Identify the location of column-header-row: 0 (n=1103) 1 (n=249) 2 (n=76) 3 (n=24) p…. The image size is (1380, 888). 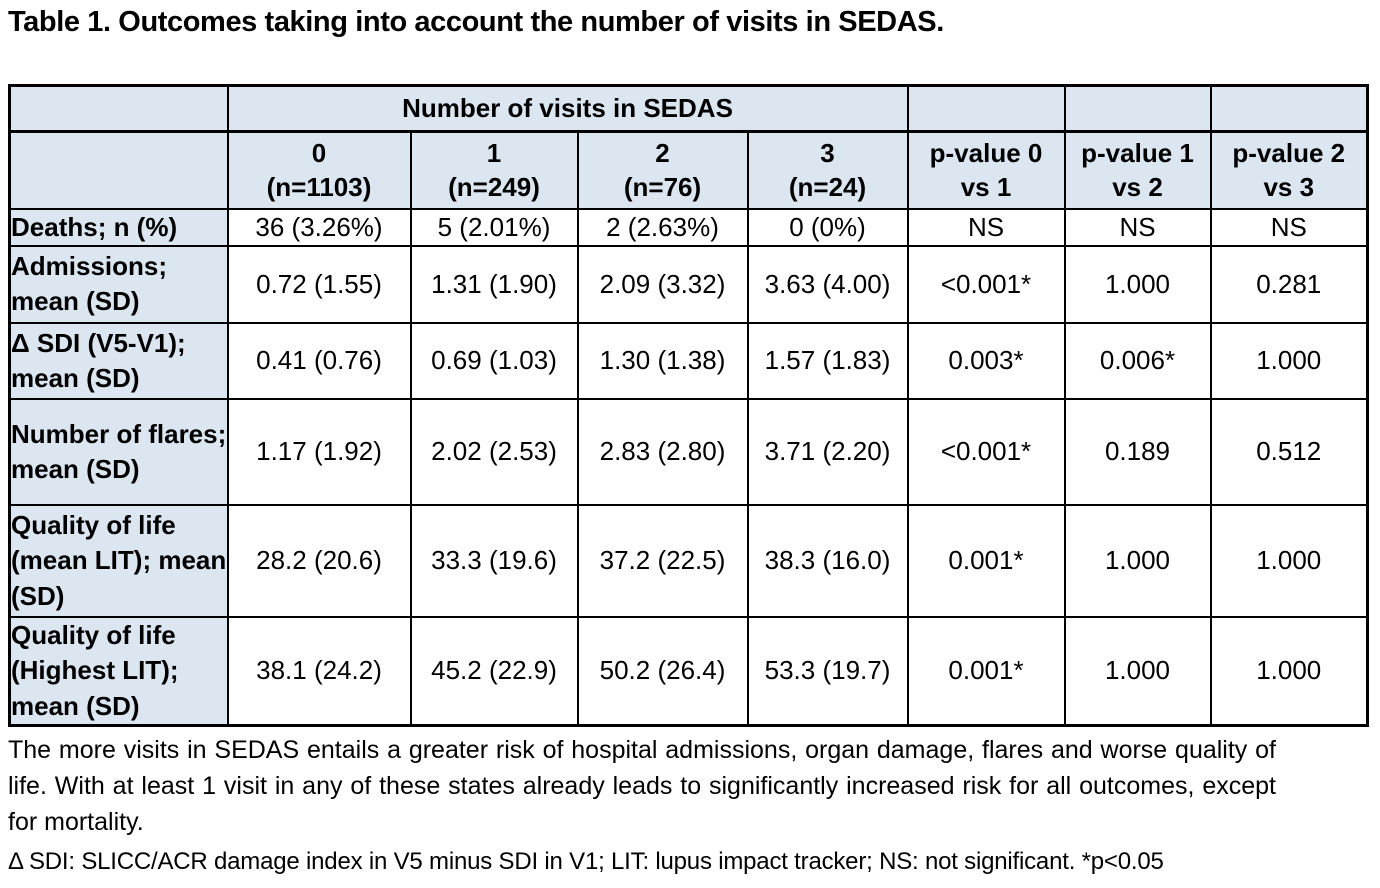
(688, 170).